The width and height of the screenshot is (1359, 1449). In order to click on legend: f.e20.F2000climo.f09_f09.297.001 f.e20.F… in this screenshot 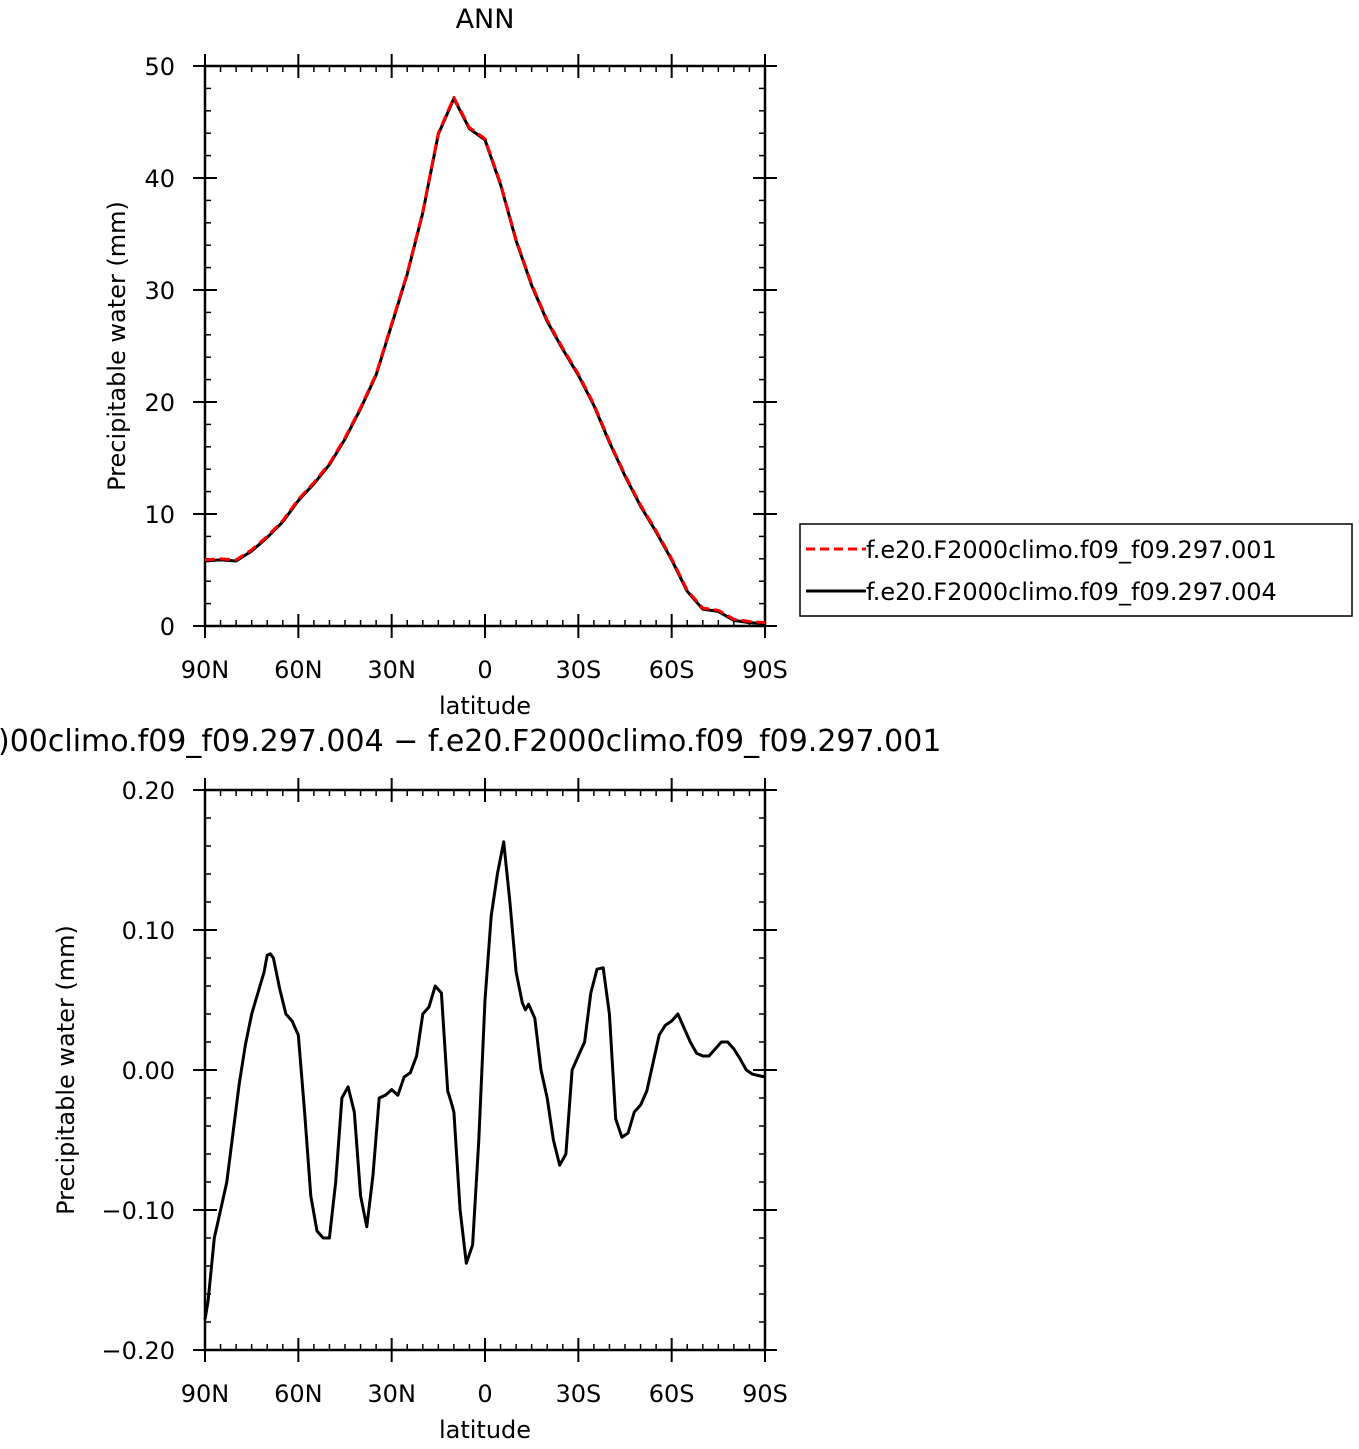, I will do `click(1076, 570)`.